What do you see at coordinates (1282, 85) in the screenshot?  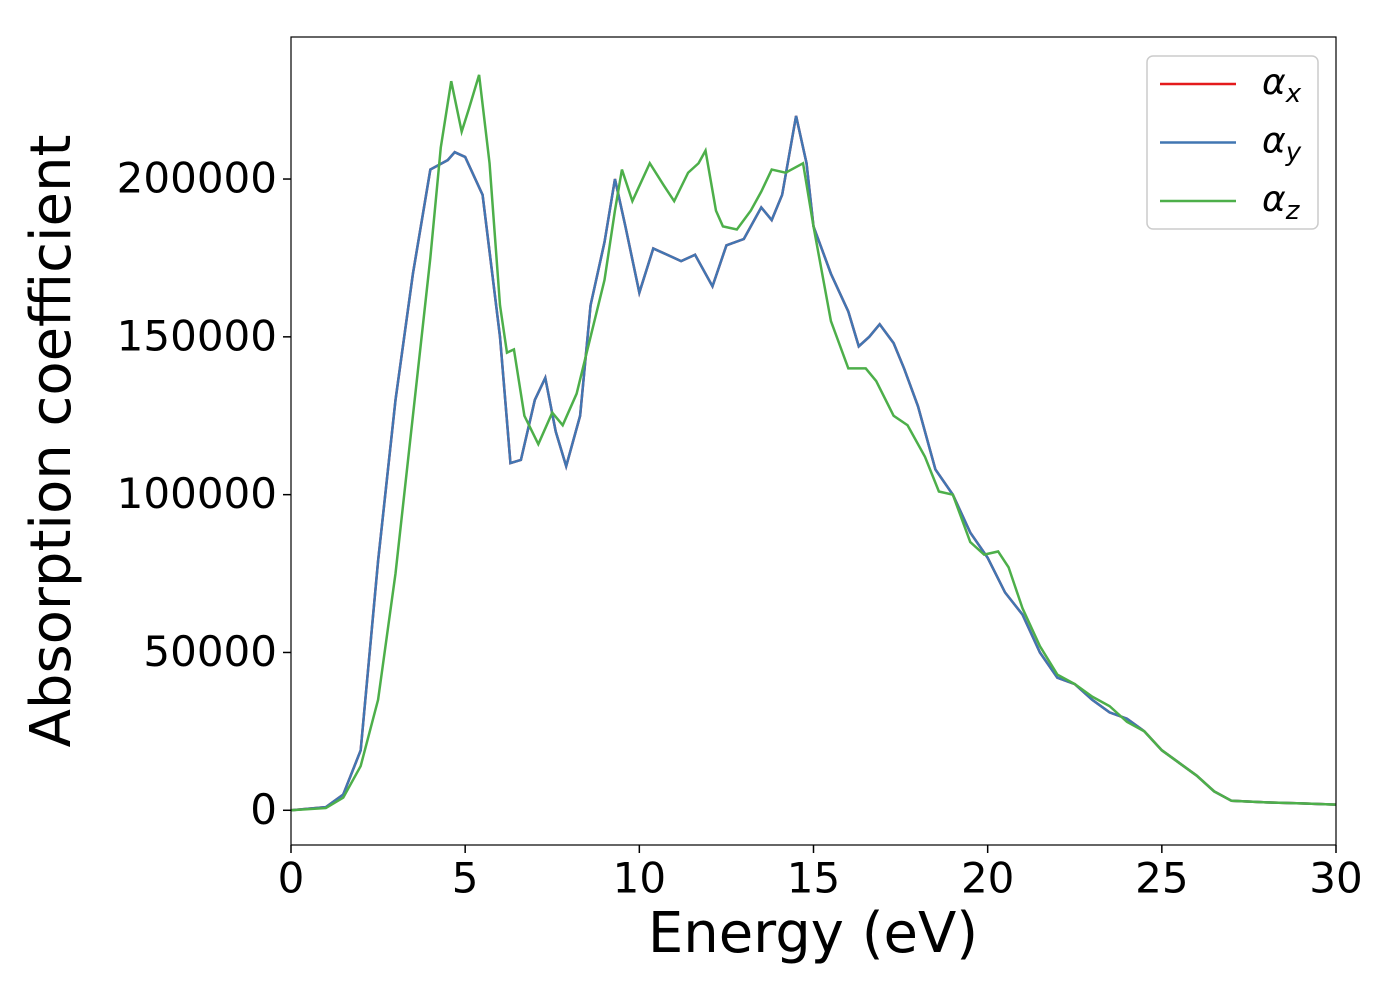 I see `legend-label: αx` at bounding box center [1282, 85].